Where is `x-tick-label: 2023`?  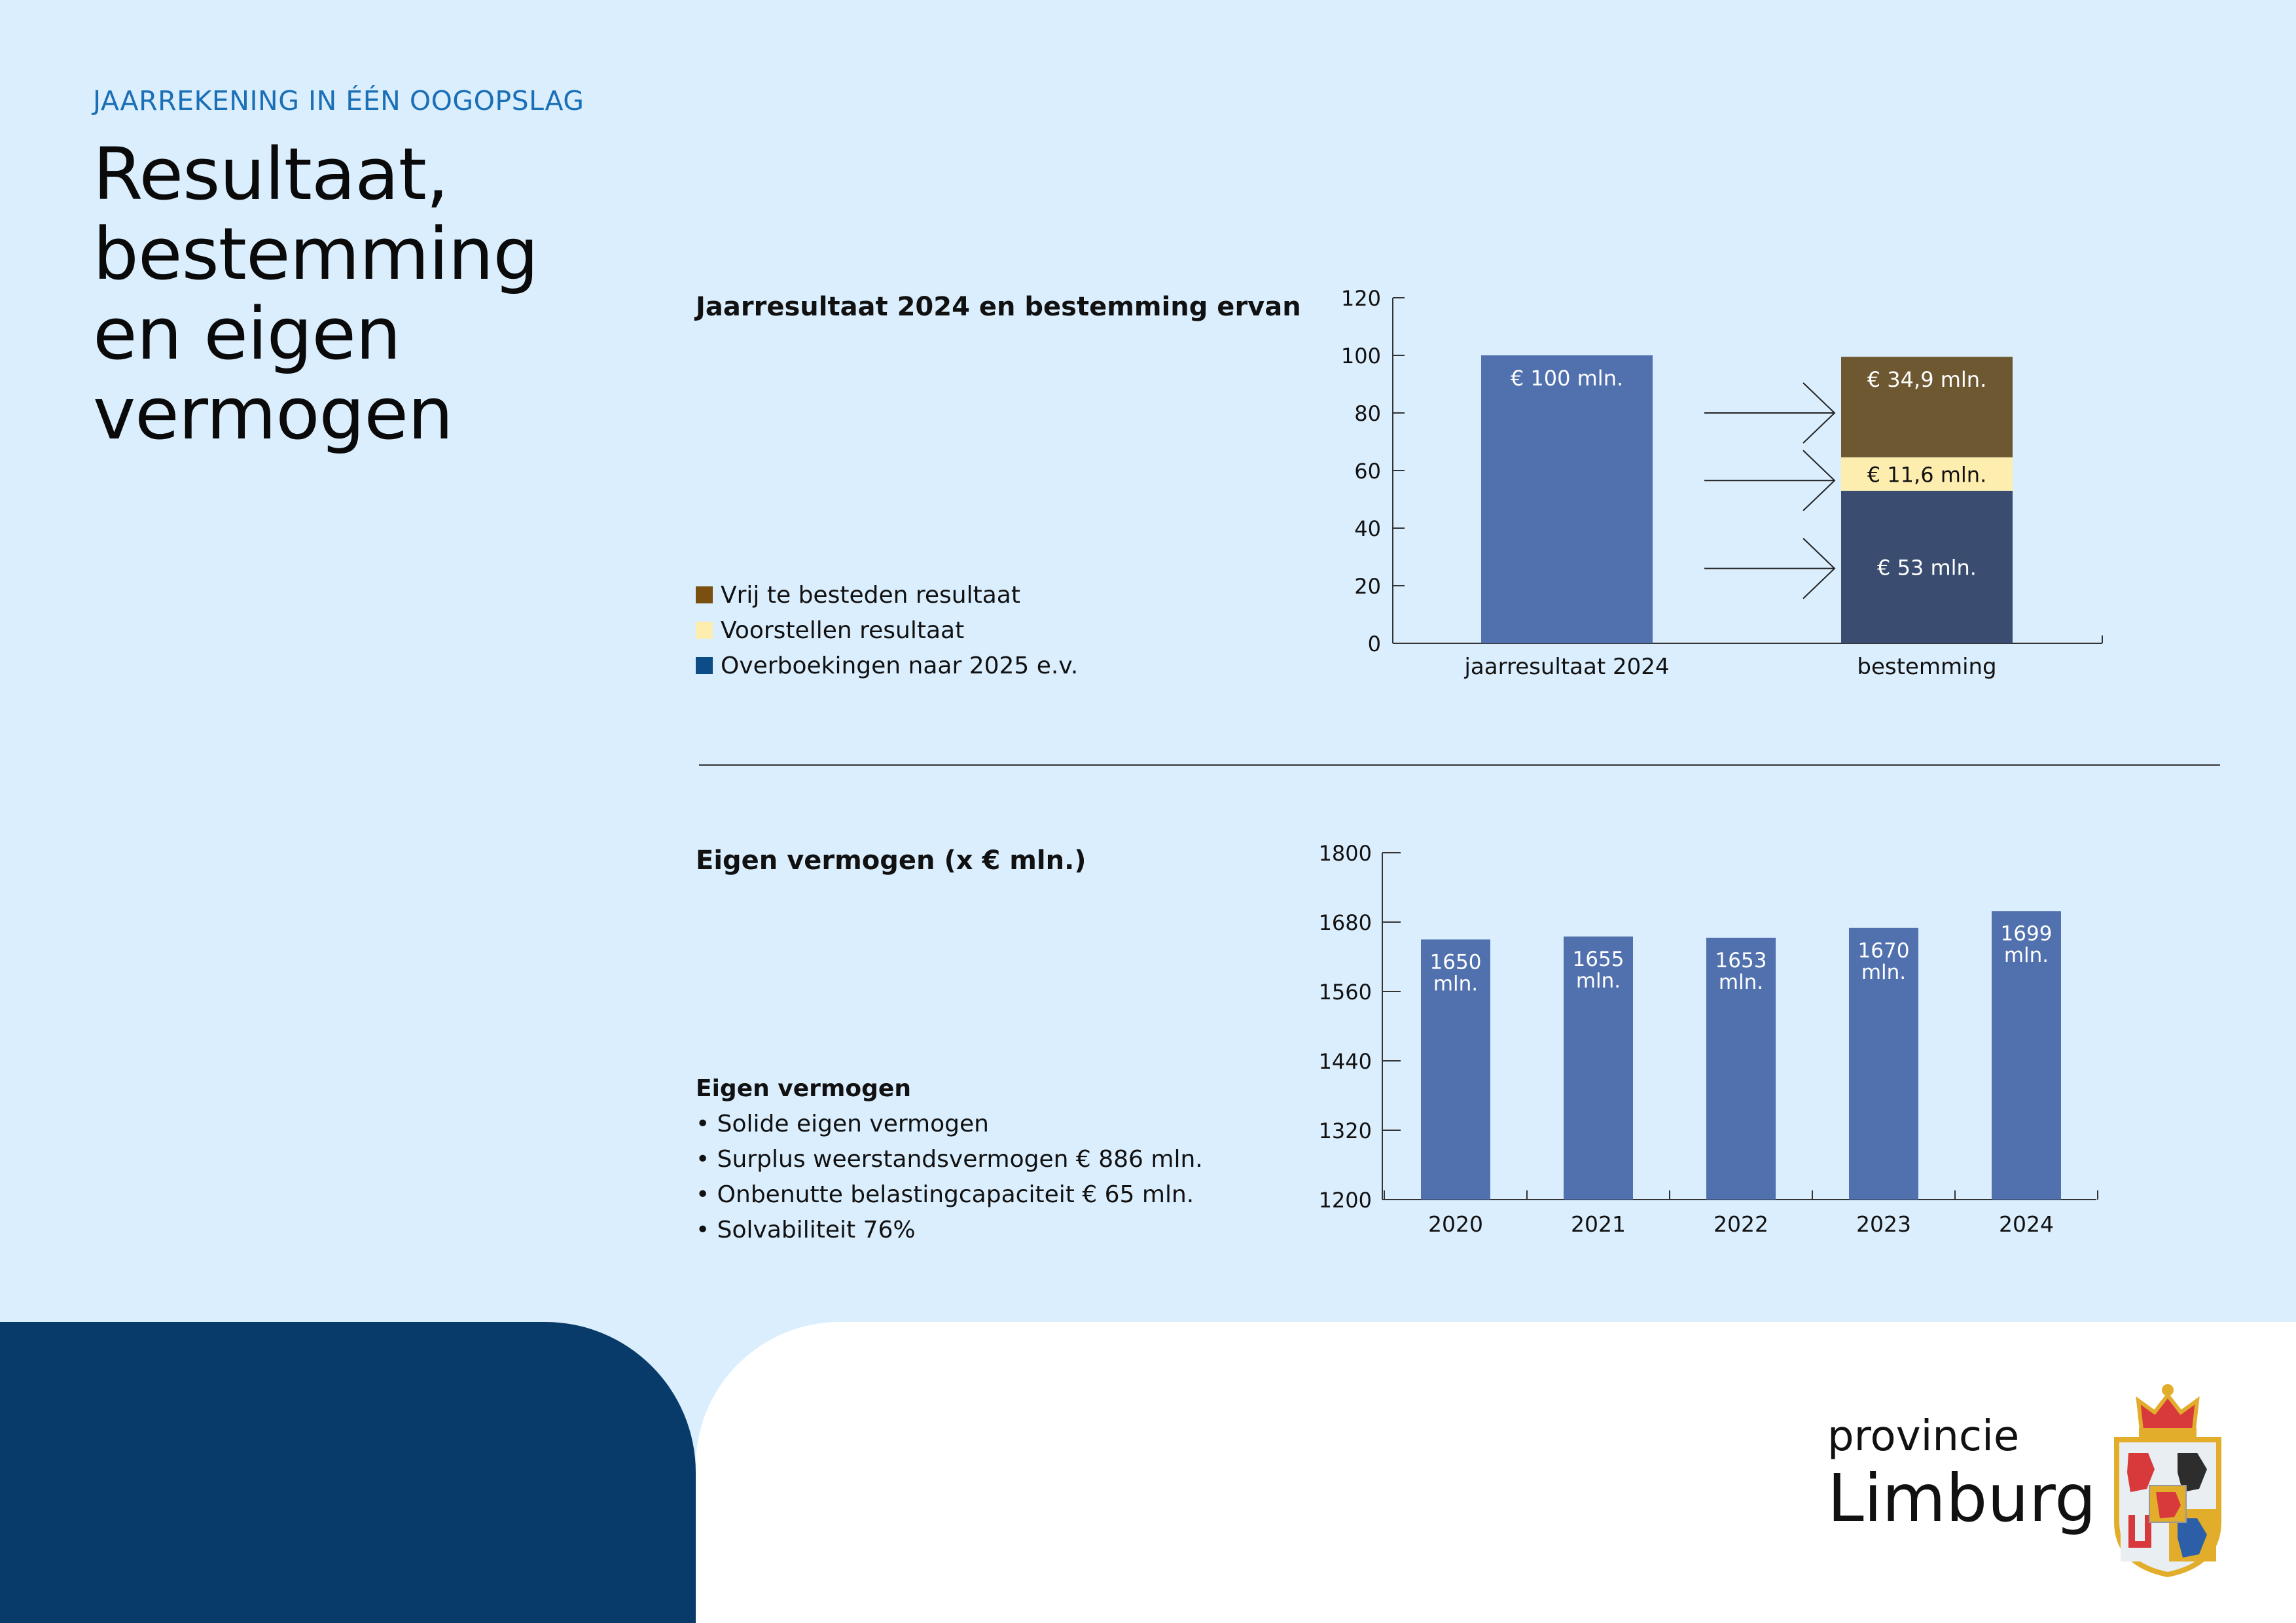 x-tick-label: 2023 is located at coordinates (1883, 1224).